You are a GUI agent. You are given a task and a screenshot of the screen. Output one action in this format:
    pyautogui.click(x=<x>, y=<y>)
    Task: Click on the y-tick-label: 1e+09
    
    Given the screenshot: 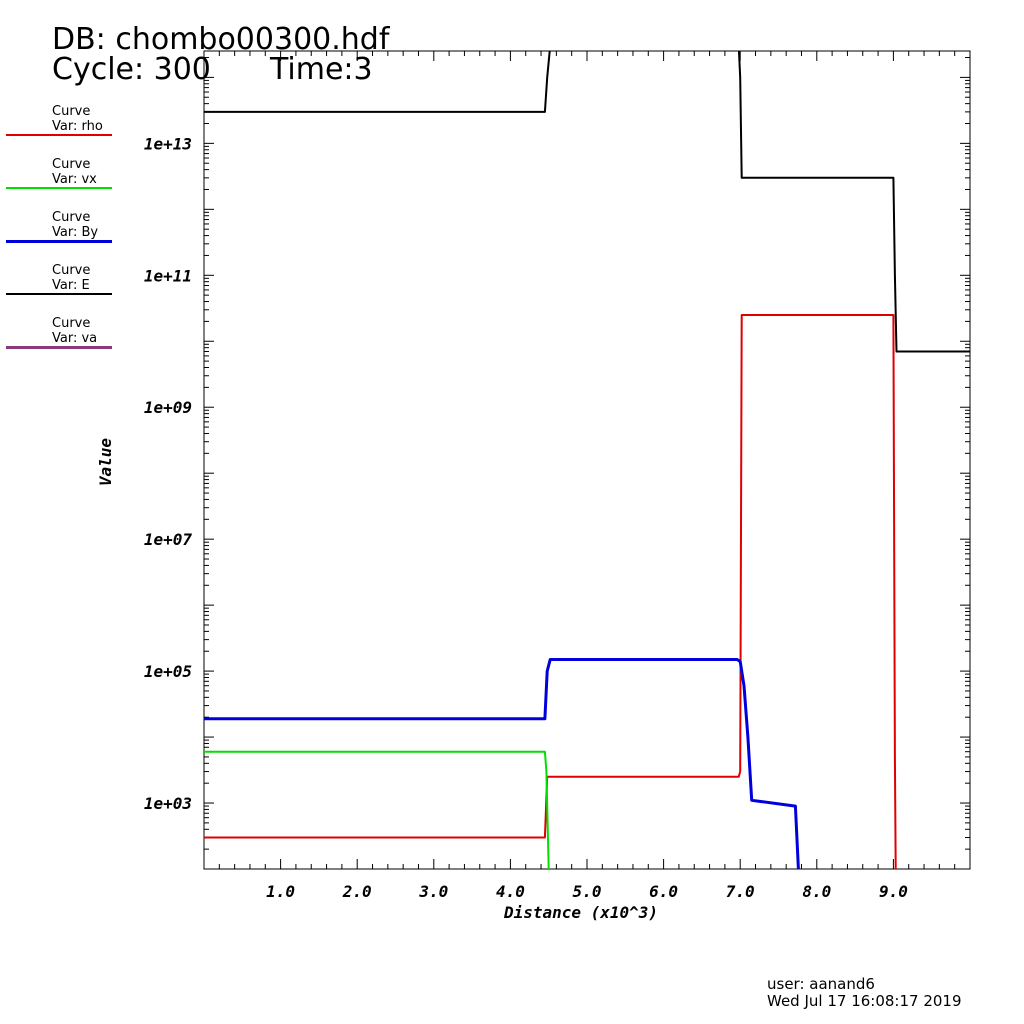 What is the action you would take?
    pyautogui.click(x=168, y=407)
    